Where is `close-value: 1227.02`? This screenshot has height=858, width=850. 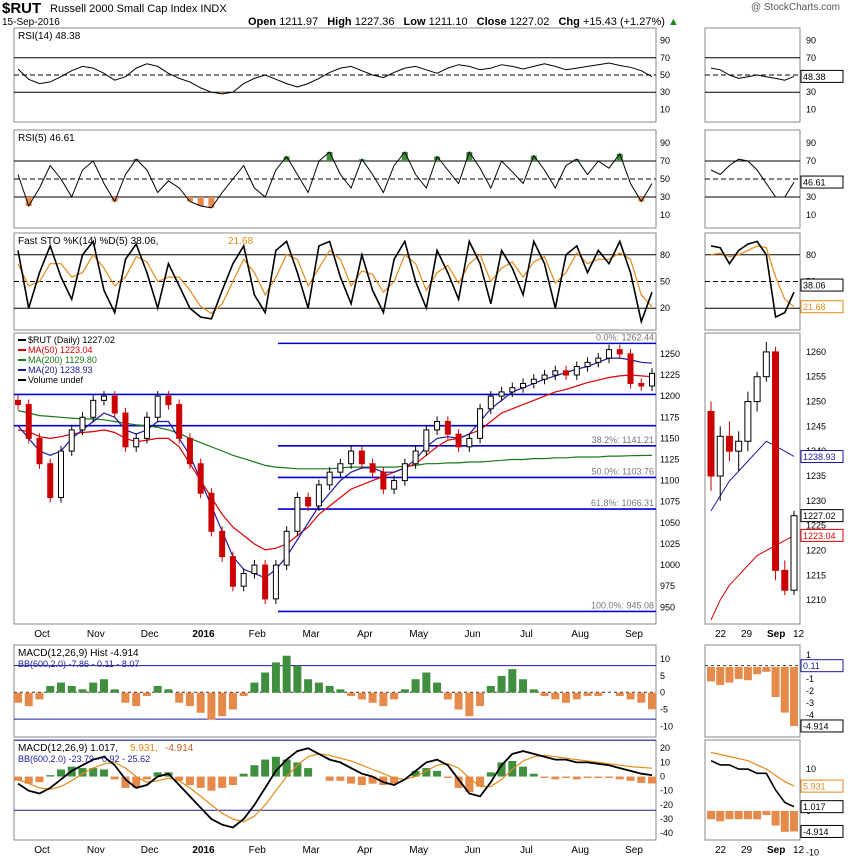
close-value: 1227.02 is located at coordinates (529, 22).